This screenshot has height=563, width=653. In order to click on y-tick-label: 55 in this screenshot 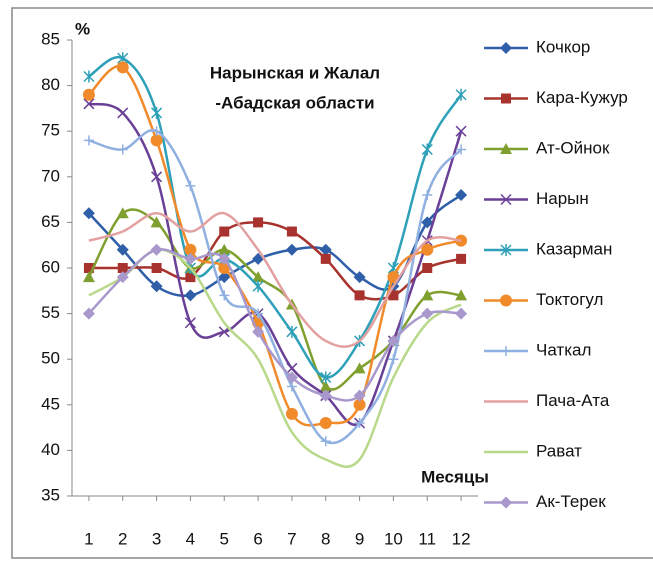, I will do `click(50, 312)`.